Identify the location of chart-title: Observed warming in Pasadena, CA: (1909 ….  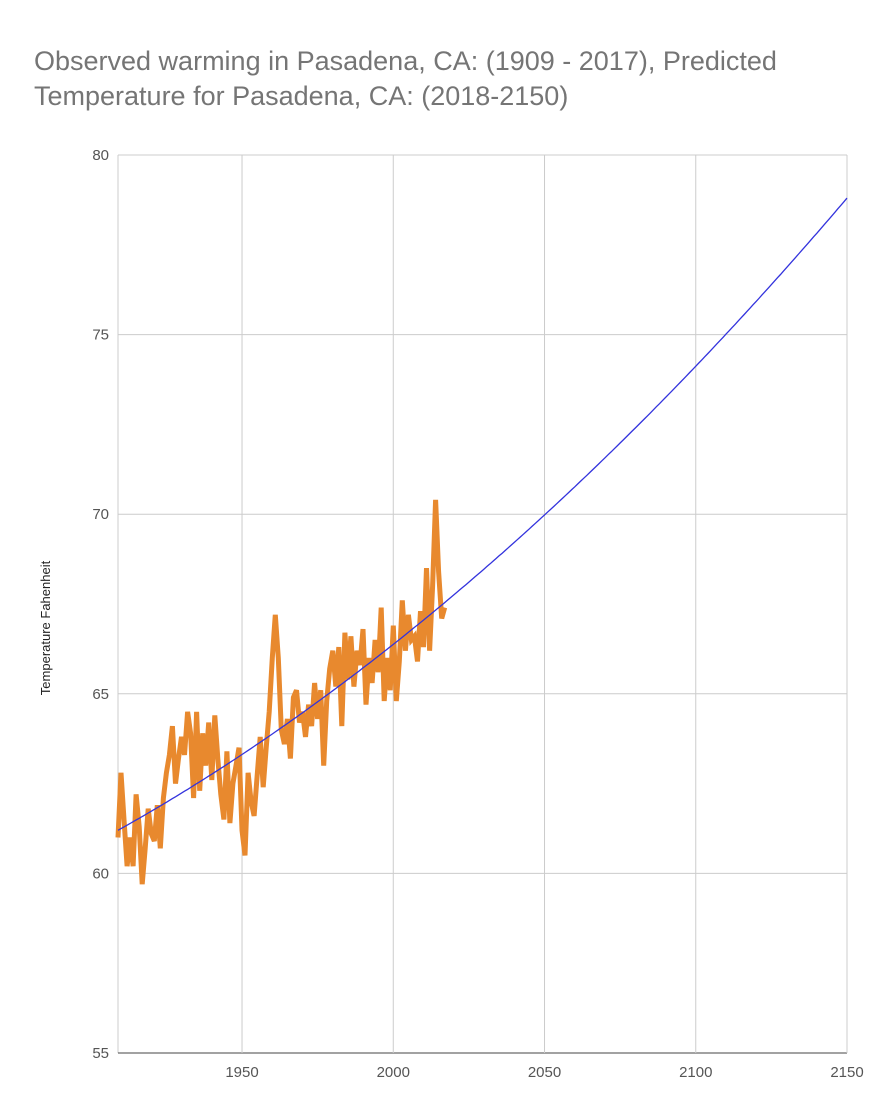
(454, 79).